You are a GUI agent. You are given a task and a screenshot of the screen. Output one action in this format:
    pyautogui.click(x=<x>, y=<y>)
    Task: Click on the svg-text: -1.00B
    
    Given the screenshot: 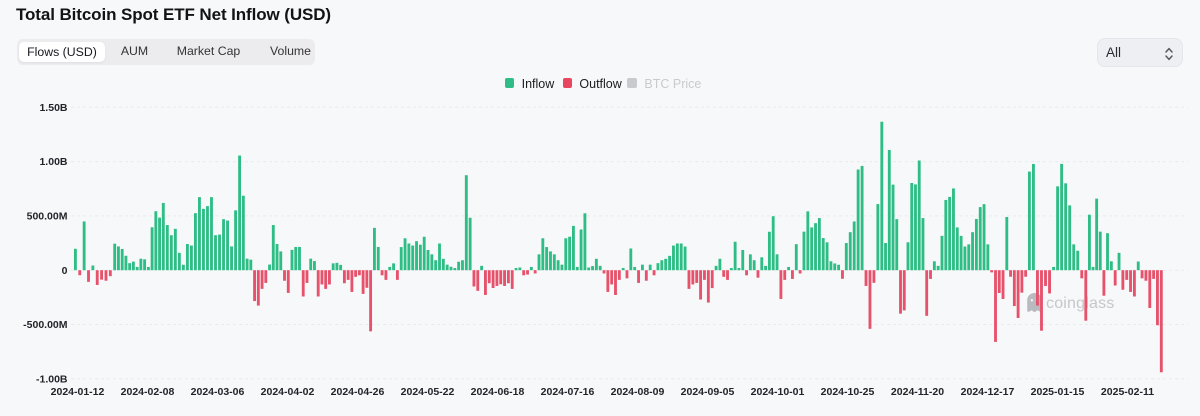 What is the action you would take?
    pyautogui.click(x=52, y=379)
    